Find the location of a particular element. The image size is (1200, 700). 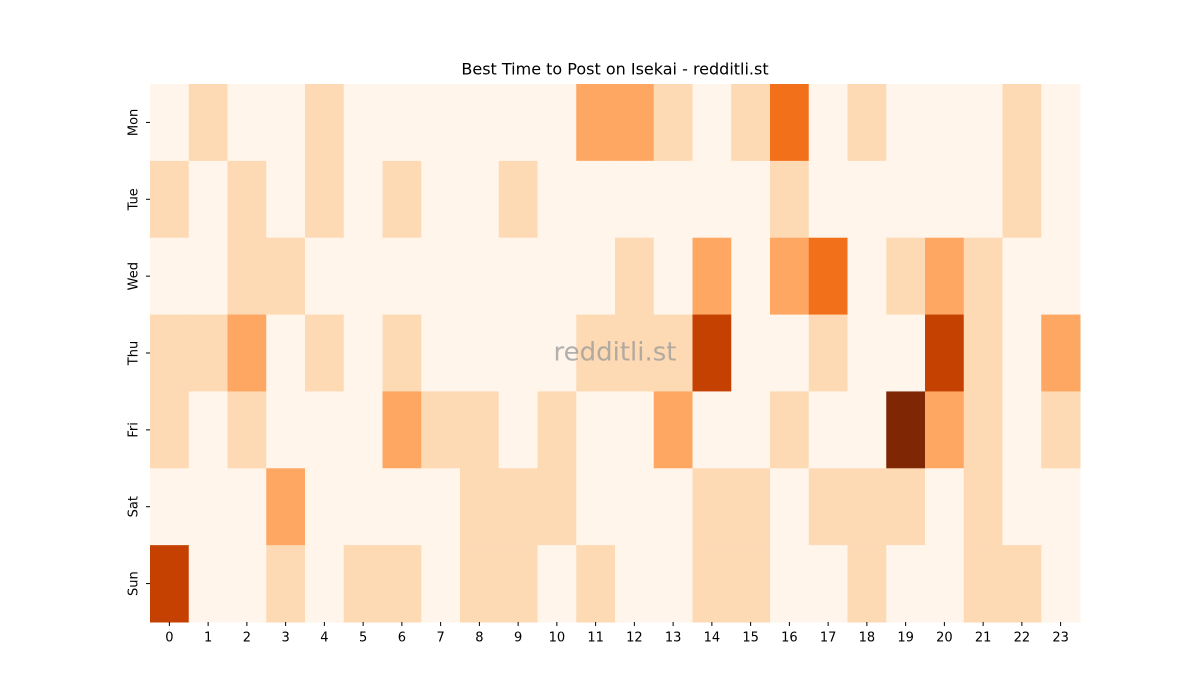

x-tick-label: 8 is located at coordinates (479, 638).